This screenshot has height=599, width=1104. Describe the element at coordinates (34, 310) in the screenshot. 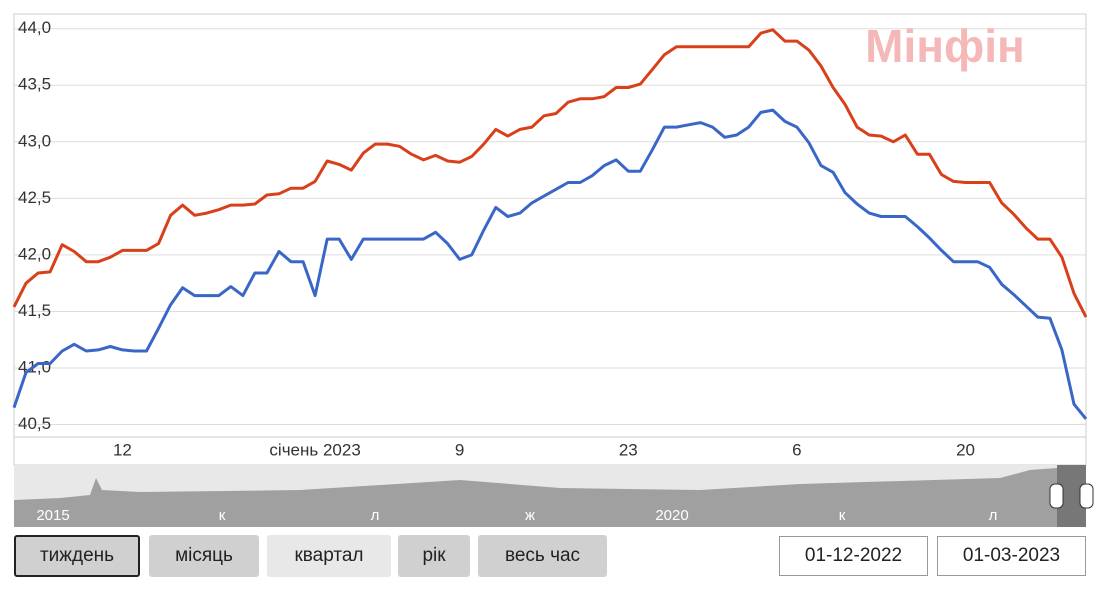

I see `y-tick-label: 41,5` at that location.